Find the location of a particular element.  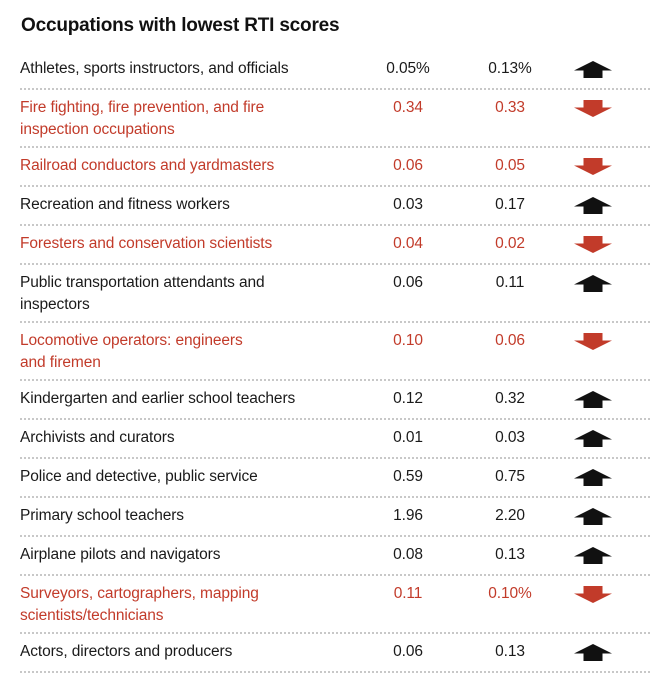

occupation-label: Foresters and conservation scientists is located at coordinates (146, 243).